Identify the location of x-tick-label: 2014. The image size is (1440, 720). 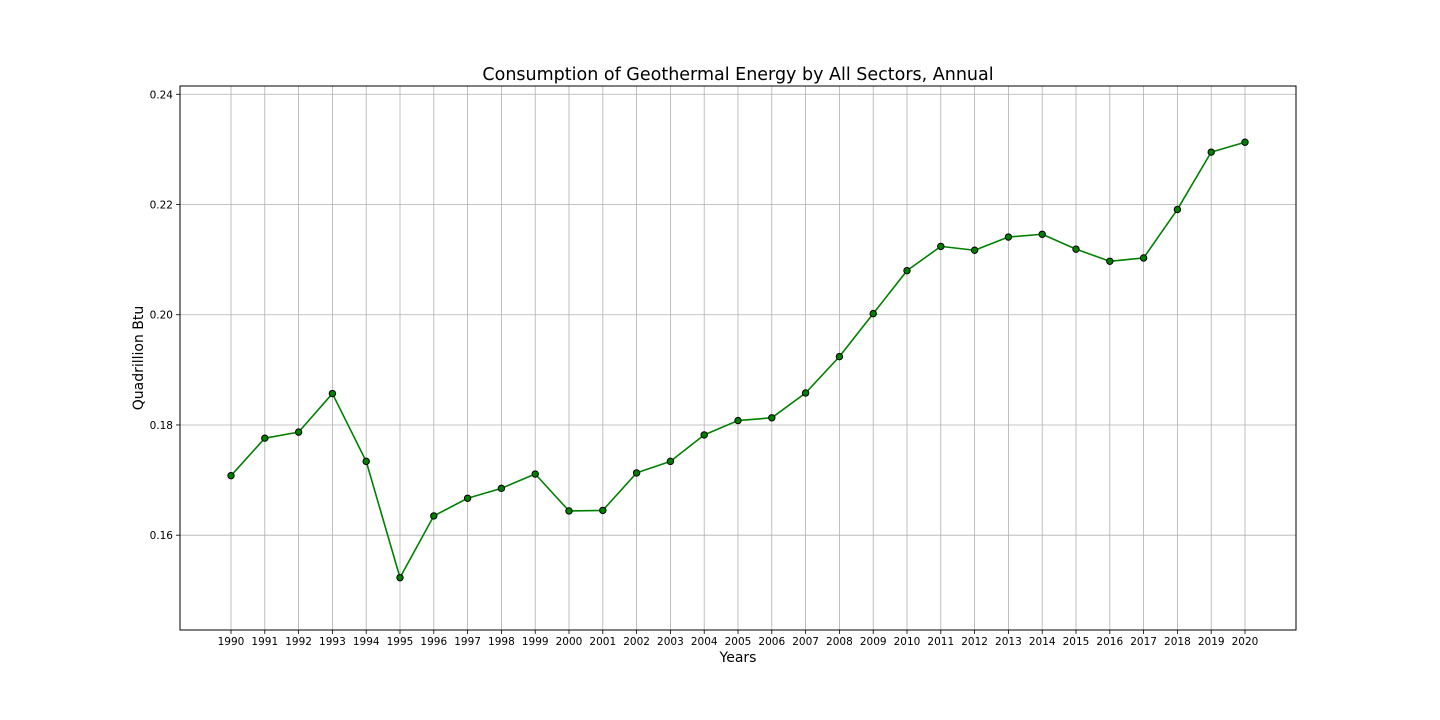
(1042, 642).